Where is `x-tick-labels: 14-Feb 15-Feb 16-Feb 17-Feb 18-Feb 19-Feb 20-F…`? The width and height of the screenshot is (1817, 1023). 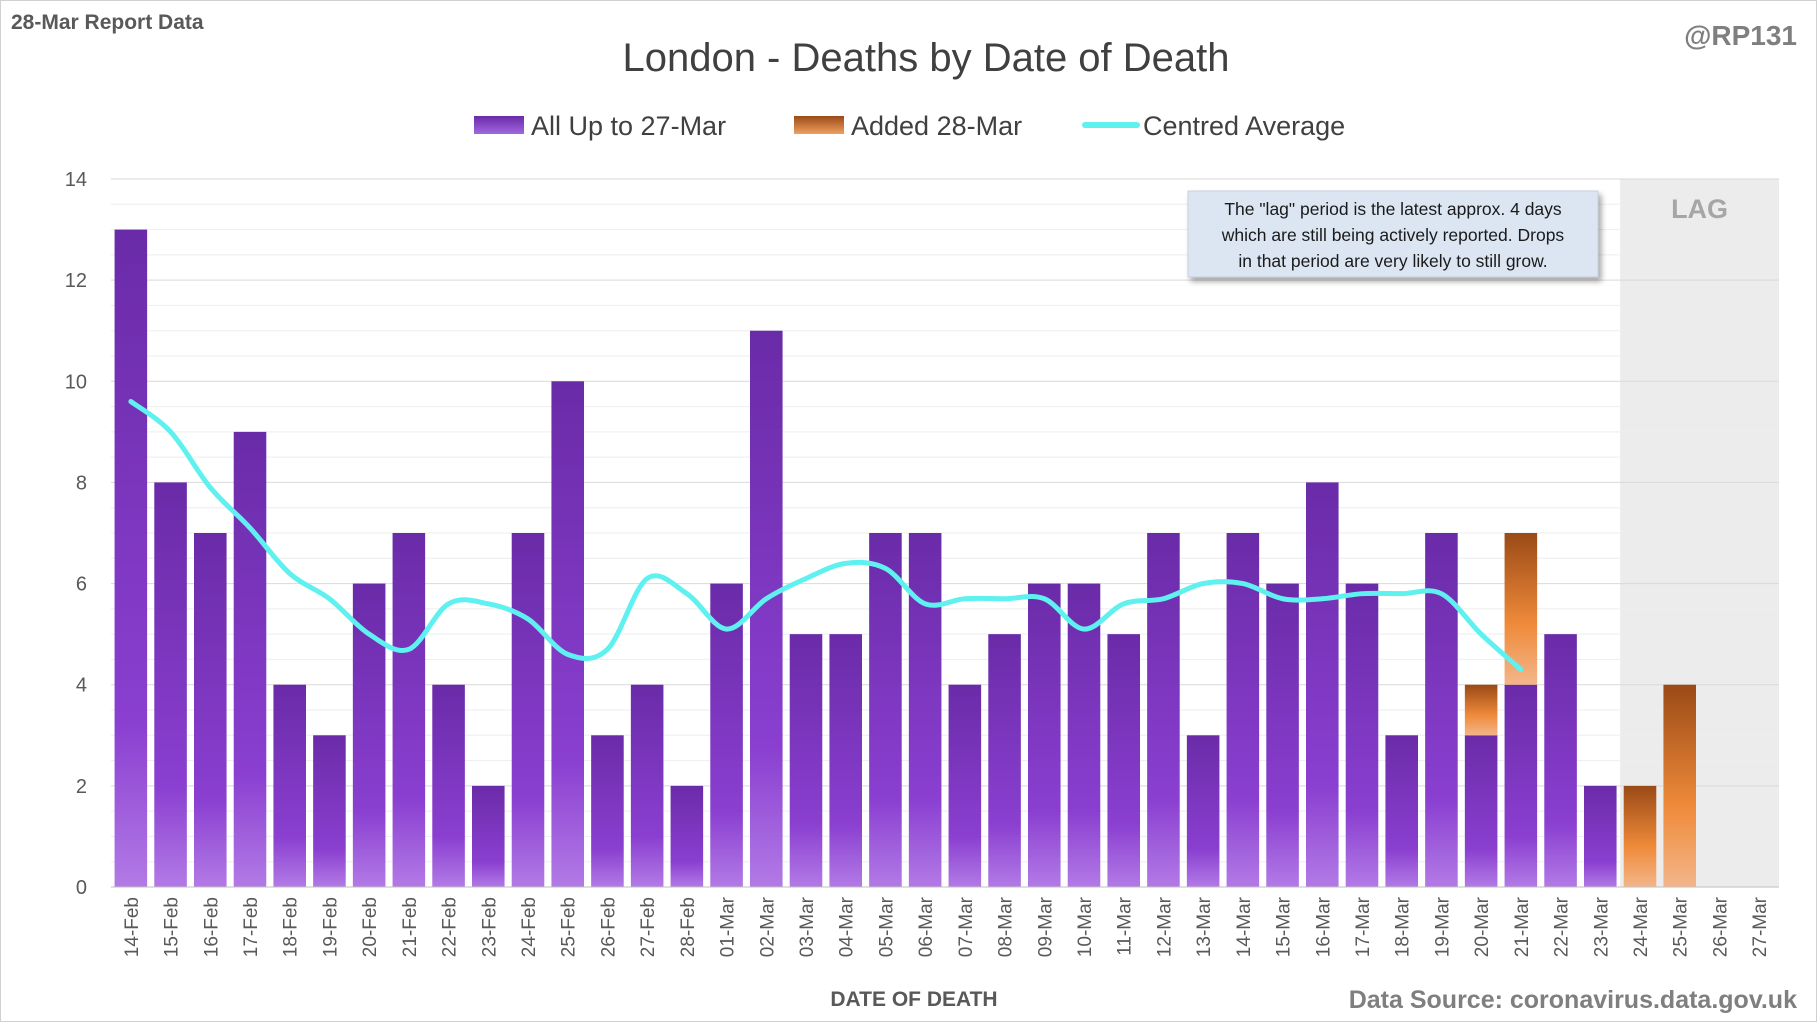 x-tick-labels: 14-Feb 15-Feb 16-Feb 17-Feb 18-Feb 19-Feb 20-F… is located at coordinates (946, 926).